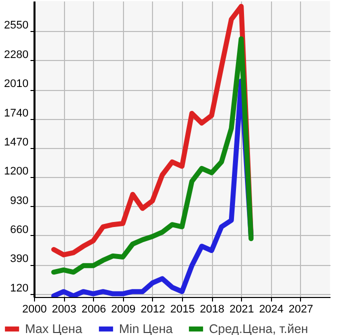 The height and width of the screenshot is (335, 345). I want to click on y-tick-label: 660, so click(19, 230).